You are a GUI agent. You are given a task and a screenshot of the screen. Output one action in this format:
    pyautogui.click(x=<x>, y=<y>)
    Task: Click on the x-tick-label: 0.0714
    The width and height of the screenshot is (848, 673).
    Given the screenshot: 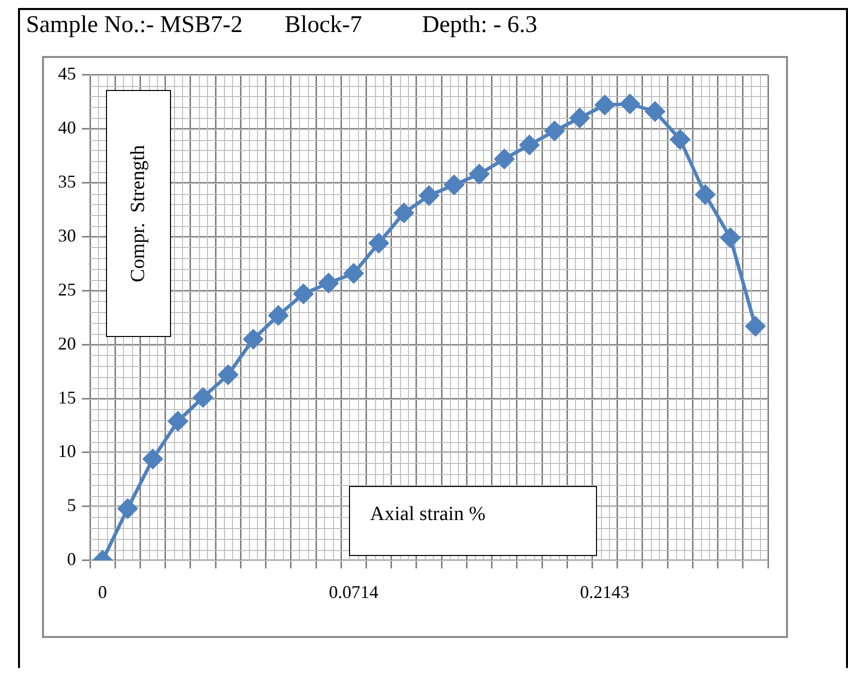 What is the action you would take?
    pyautogui.click(x=353, y=592)
    